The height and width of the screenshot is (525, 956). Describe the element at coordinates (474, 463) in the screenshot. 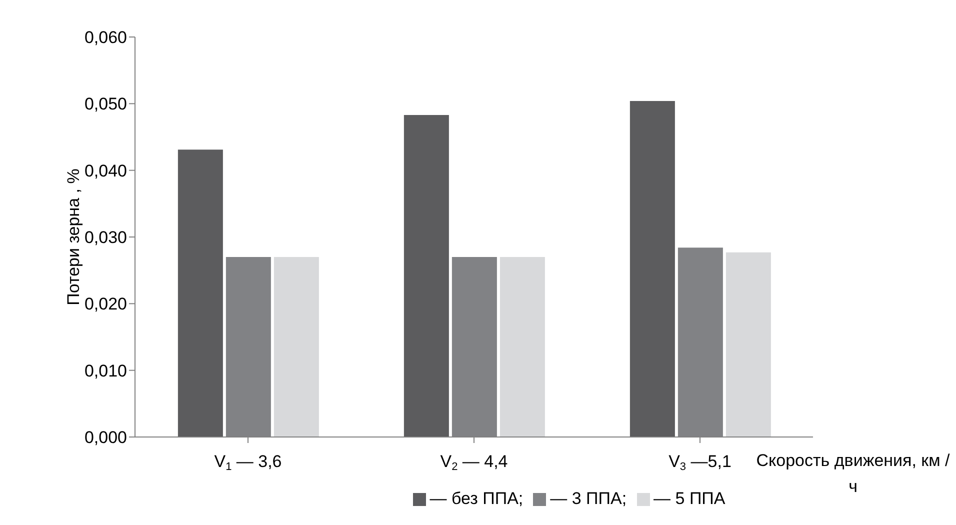

I see `x-tick-label: V$_{2}$ — 4,4` at that location.